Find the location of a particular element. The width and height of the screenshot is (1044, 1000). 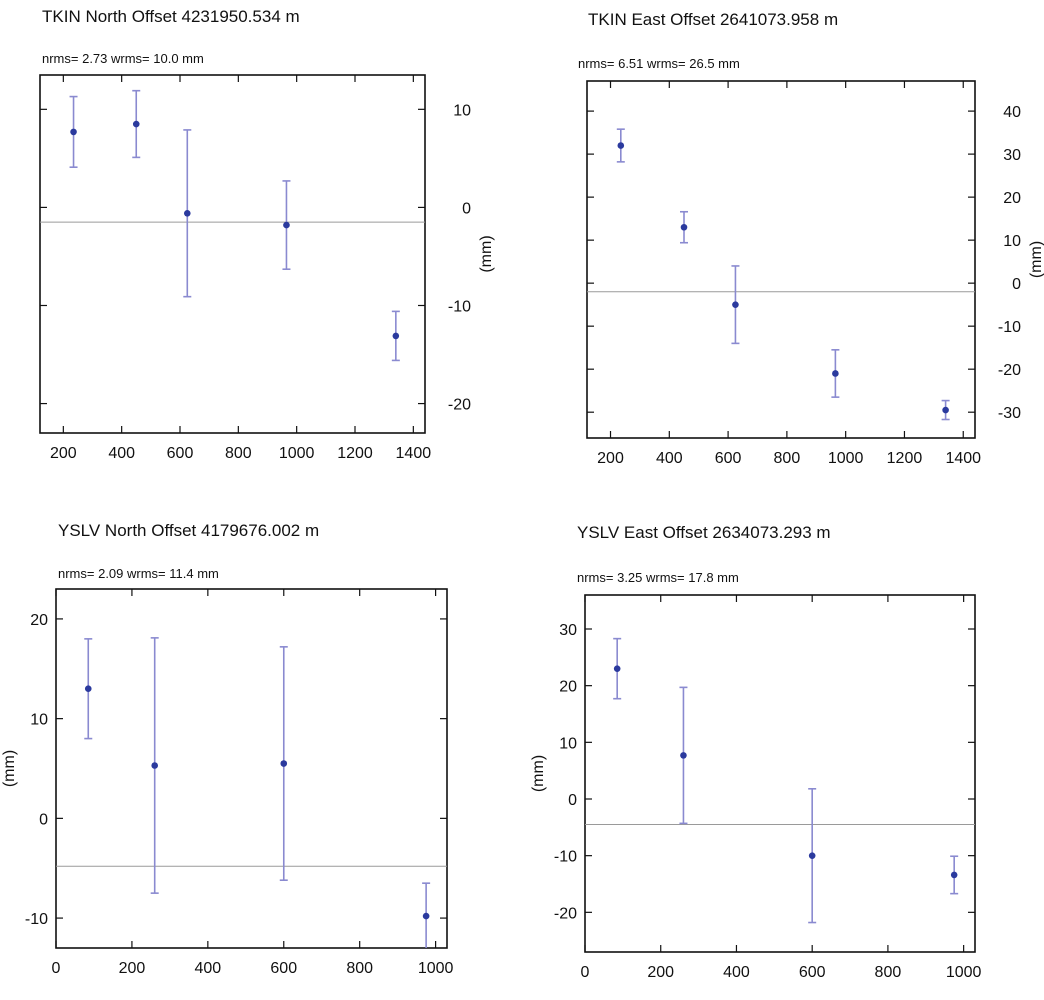

chart-subtitle: nrms= 3.25 wrms= 17.8 mm is located at coordinates (658, 577).